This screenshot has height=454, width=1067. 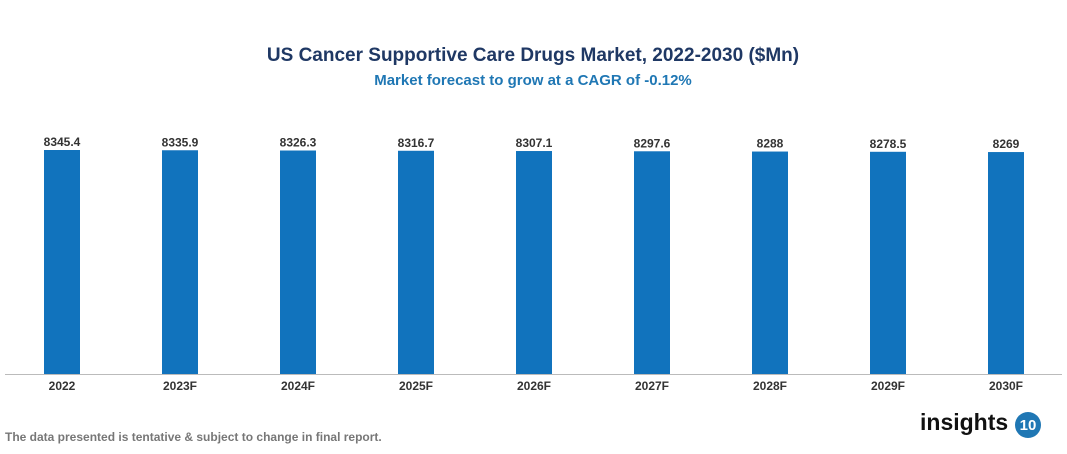 I want to click on value-label: 8335.9, so click(x=180, y=142).